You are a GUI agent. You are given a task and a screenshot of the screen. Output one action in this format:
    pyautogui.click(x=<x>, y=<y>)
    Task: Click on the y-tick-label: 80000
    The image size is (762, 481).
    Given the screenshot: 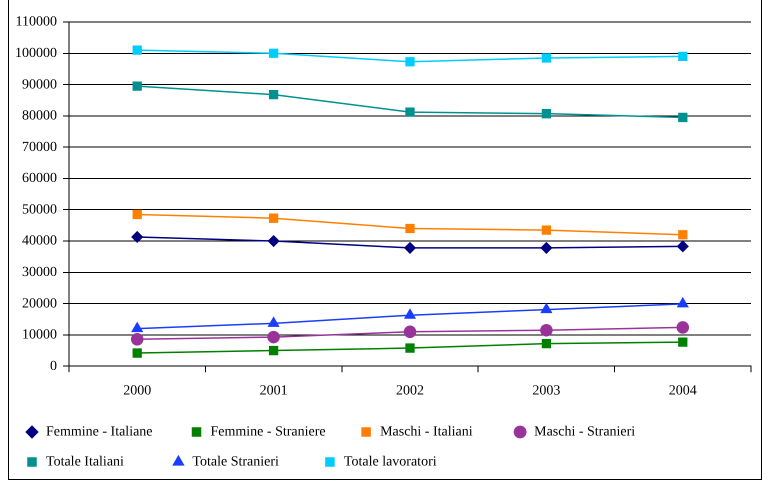 What is the action you would take?
    pyautogui.click(x=39, y=116)
    